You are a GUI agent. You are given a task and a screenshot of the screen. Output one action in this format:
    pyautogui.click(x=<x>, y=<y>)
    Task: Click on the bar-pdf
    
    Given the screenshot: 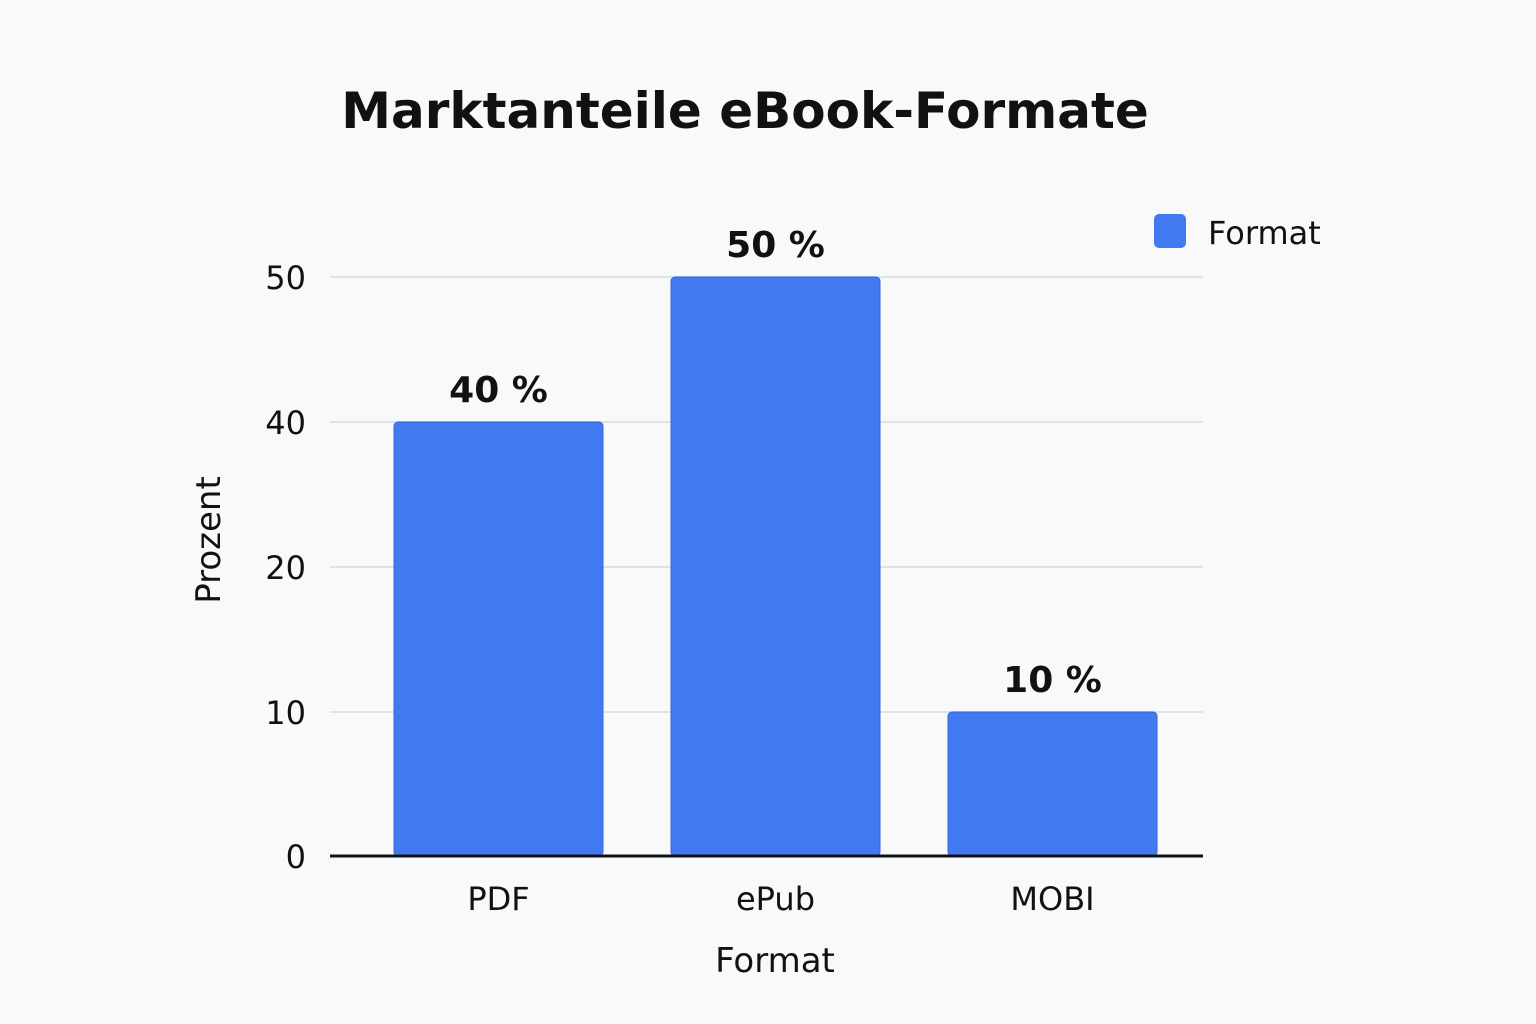 What is the action you would take?
    pyautogui.click(x=498, y=639)
    